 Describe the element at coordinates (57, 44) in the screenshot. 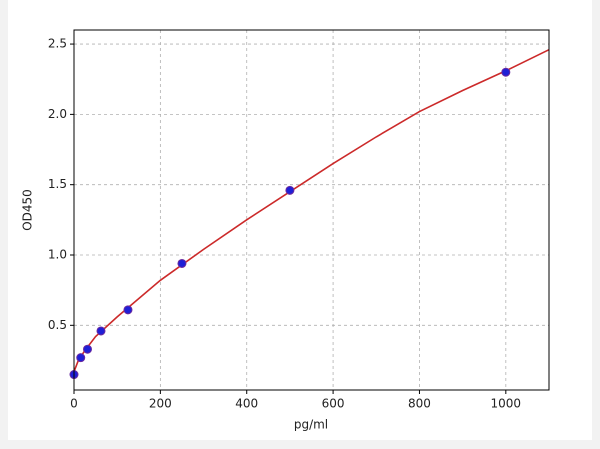

I see `y-tick-label: 2.5` at that location.